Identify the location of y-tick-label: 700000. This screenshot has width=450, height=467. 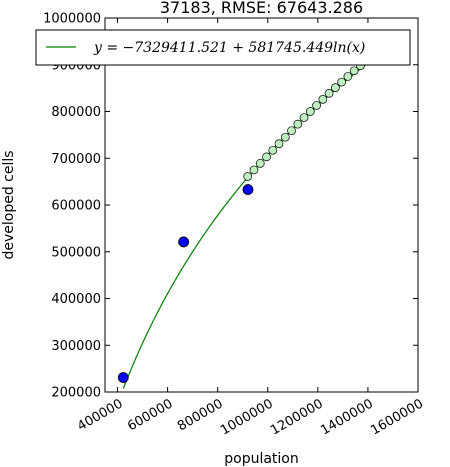
(76, 159).